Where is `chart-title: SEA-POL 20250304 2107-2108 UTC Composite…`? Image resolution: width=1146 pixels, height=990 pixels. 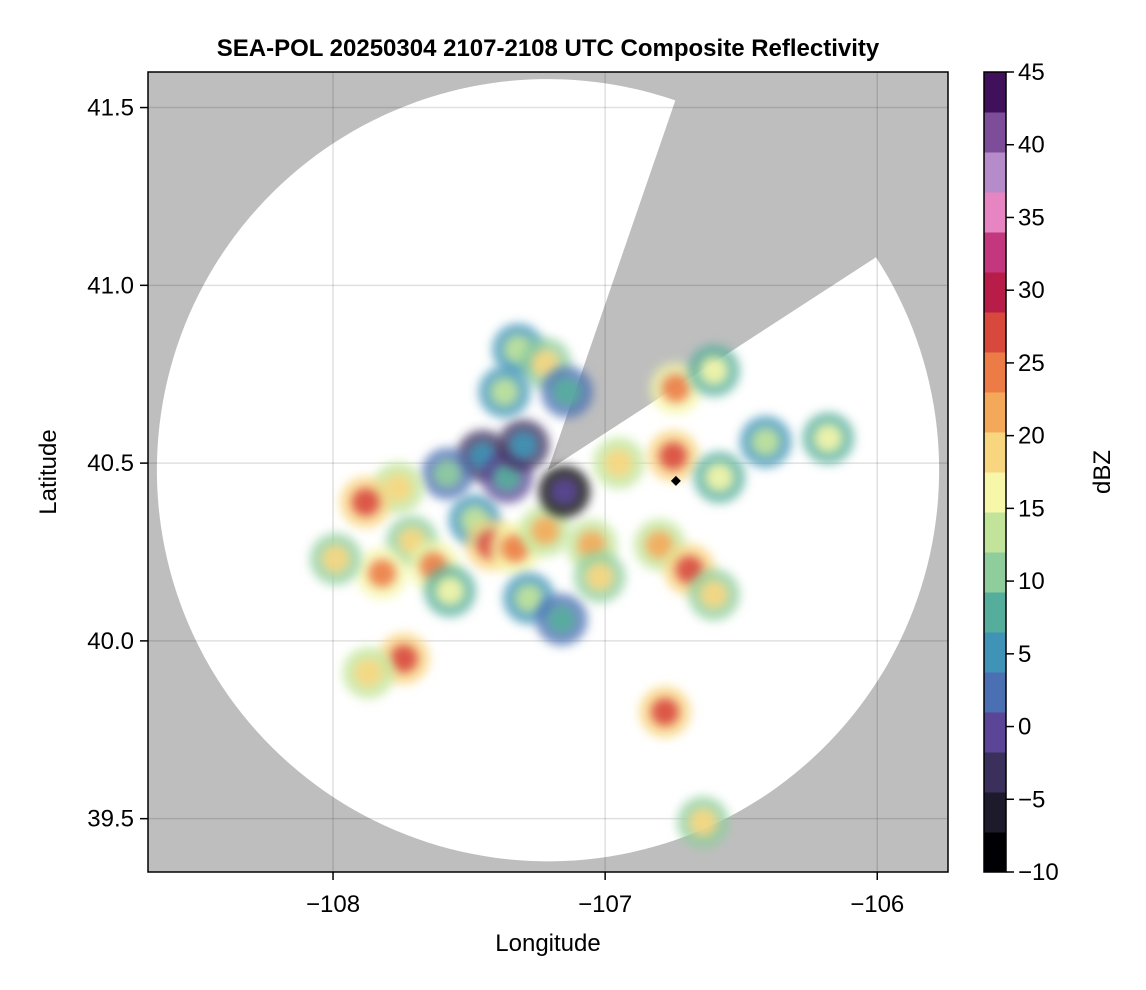
chart-title: SEA-POL 20250304 2107-2108 UTC Composite… is located at coordinates (548, 48).